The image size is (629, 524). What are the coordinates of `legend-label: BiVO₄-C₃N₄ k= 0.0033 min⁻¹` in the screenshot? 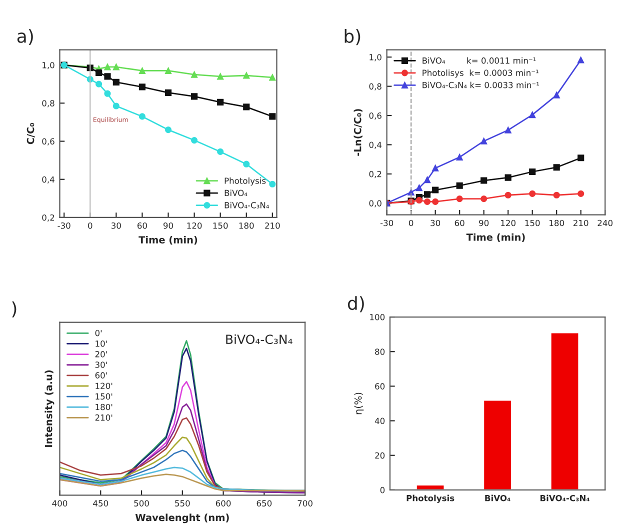 It's located at (480, 85).